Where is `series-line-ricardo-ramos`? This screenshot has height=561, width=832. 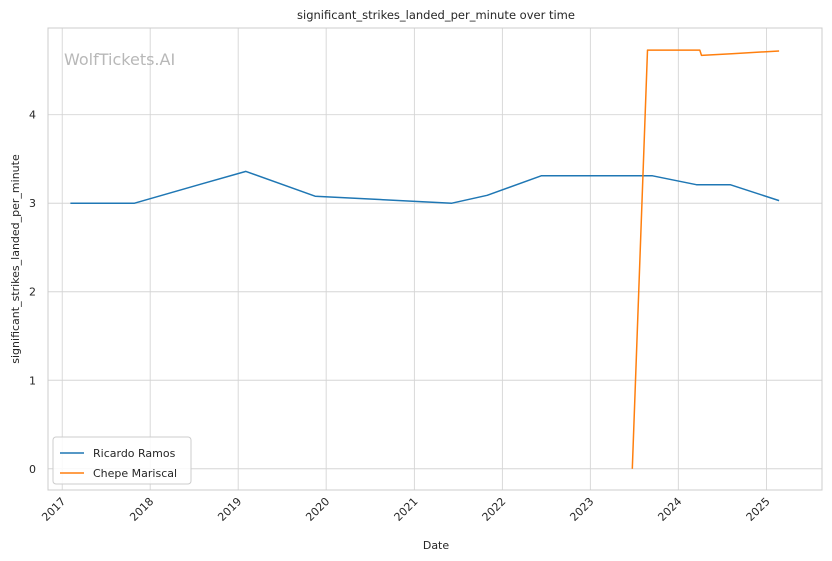 series-line-ricardo-ramos is located at coordinates (425, 187).